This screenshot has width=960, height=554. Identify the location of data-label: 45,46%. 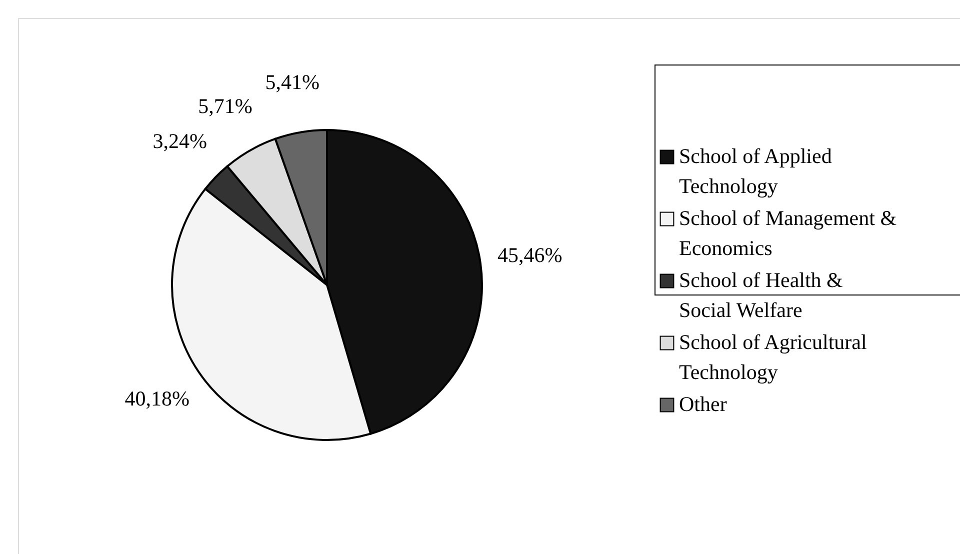
(530, 254).